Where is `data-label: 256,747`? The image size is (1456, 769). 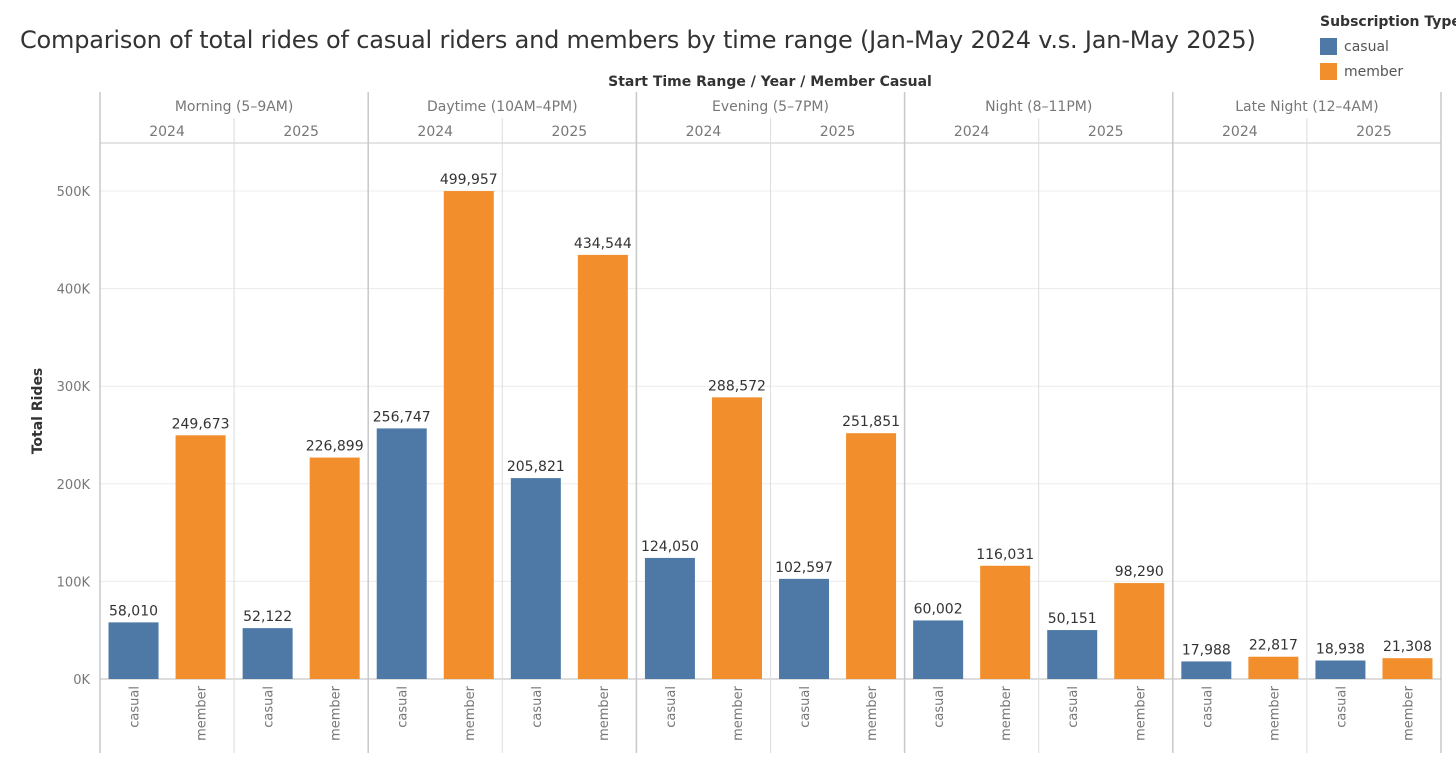 data-label: 256,747 is located at coordinates (402, 417).